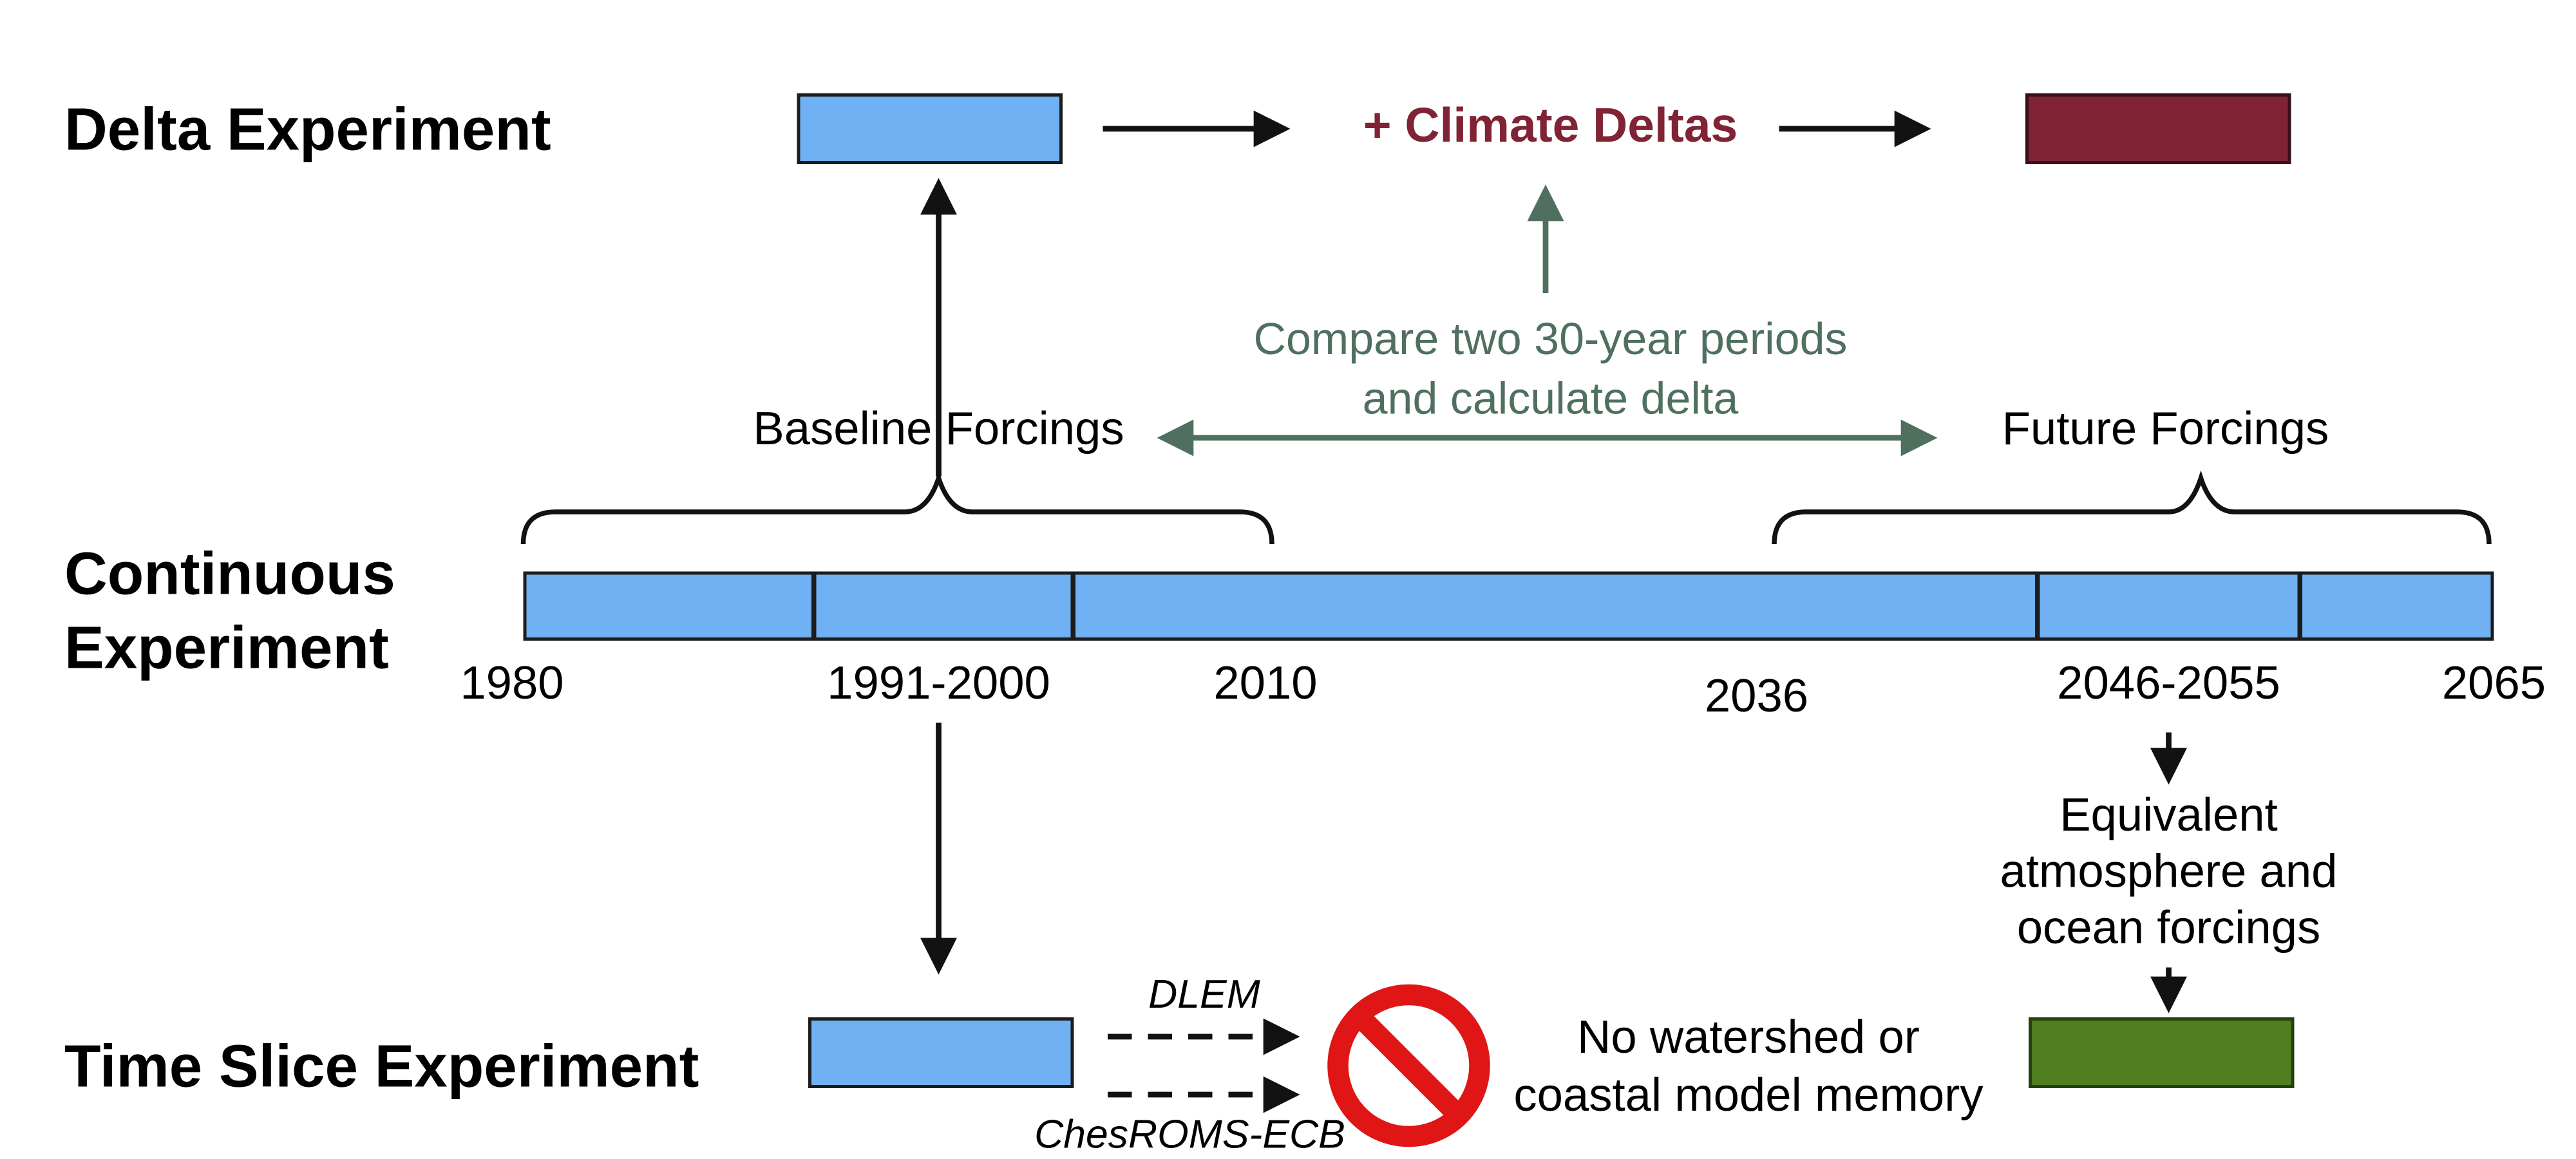  Describe the element at coordinates (512, 684) in the screenshot. I see `year-label-1980: 1980` at that location.